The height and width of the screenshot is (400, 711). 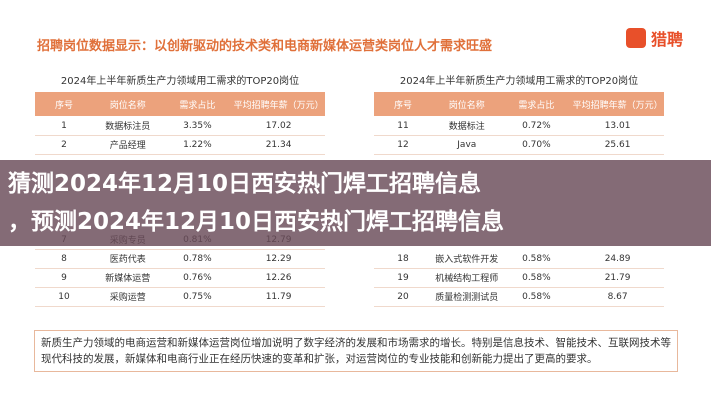 What do you see at coordinates (127, 260) in the screenshot?
I see `table-cell: 医药代表` at bounding box center [127, 260].